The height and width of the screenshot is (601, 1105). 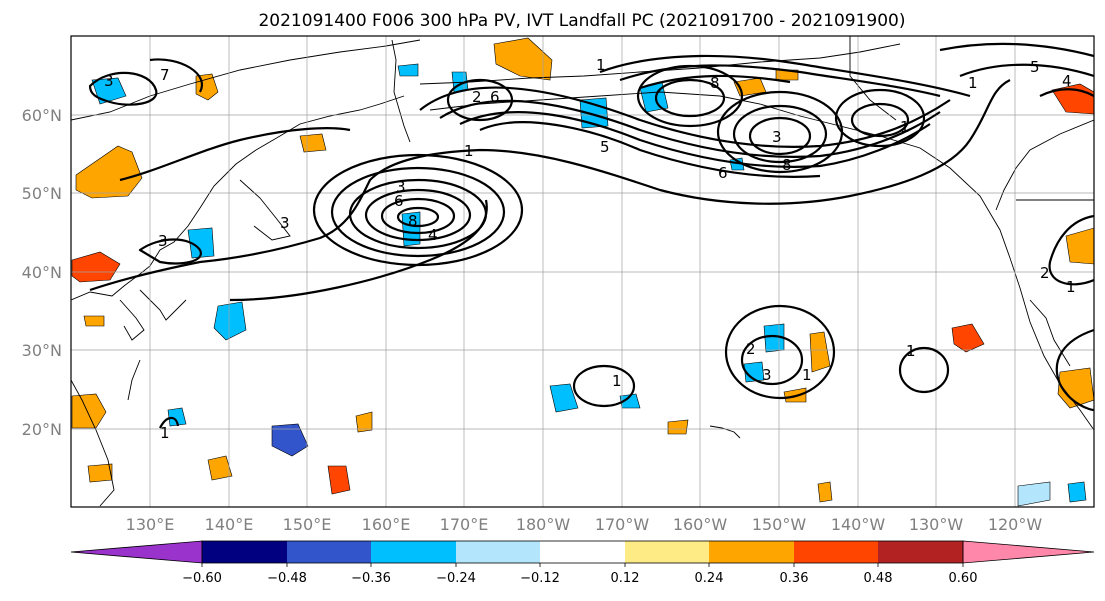 What do you see at coordinates (779, 524) in the screenshot?
I see `lon-label: 150°W` at bounding box center [779, 524].